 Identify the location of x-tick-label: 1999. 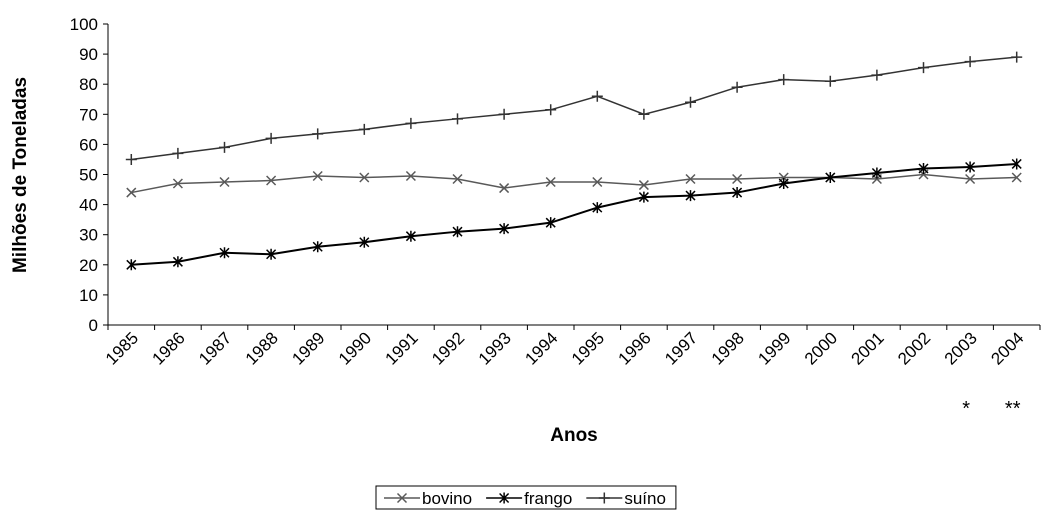
(774, 348).